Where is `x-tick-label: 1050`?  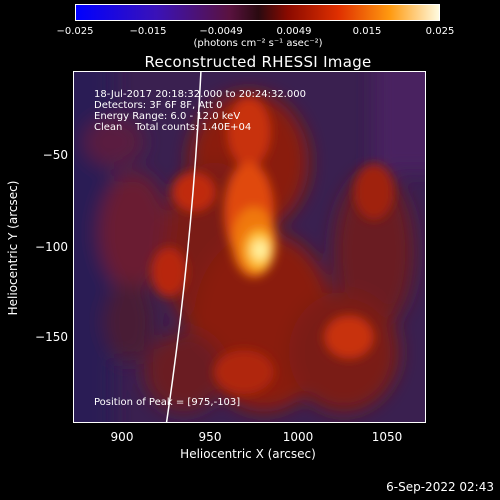
x-tick-label: 1050 is located at coordinates (387, 437).